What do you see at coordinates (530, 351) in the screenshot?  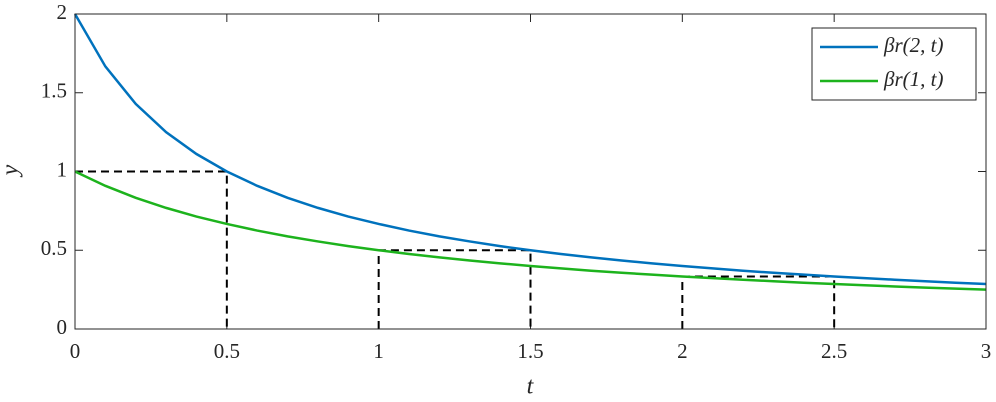 I see `x-tick-label: 1.5` at bounding box center [530, 351].